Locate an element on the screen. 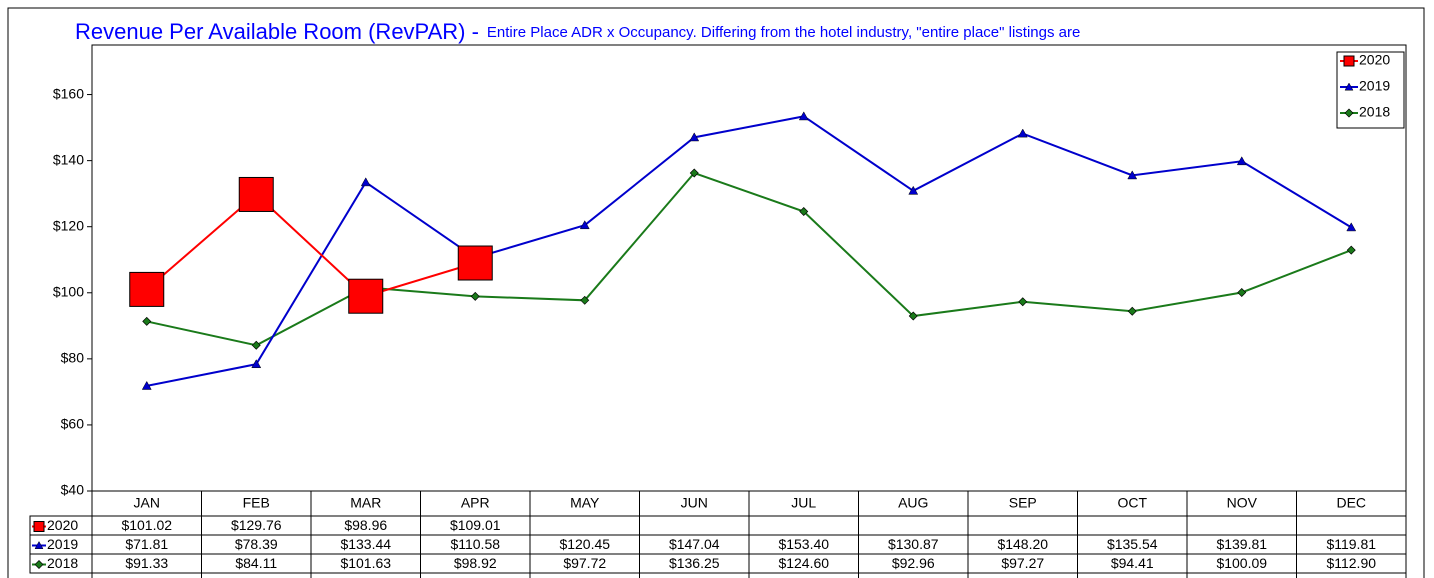 The image size is (1434, 578). table-value: $101.63 is located at coordinates (365, 563).